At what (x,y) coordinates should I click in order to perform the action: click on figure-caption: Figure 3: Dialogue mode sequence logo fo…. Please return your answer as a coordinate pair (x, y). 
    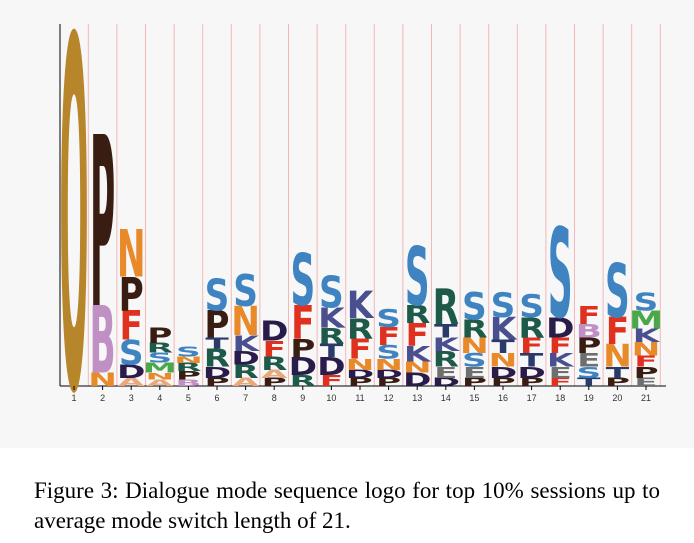
    Looking at the image, I should click on (347, 505).